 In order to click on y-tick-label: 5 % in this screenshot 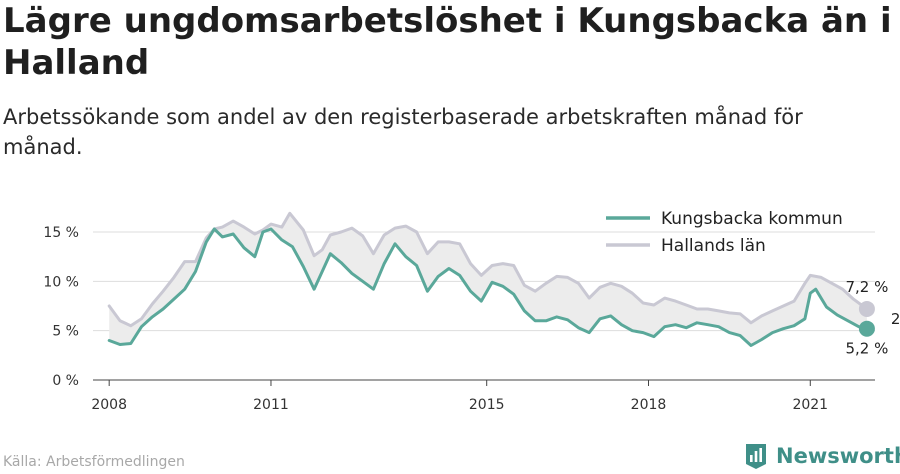, I will do `click(65, 332)`.